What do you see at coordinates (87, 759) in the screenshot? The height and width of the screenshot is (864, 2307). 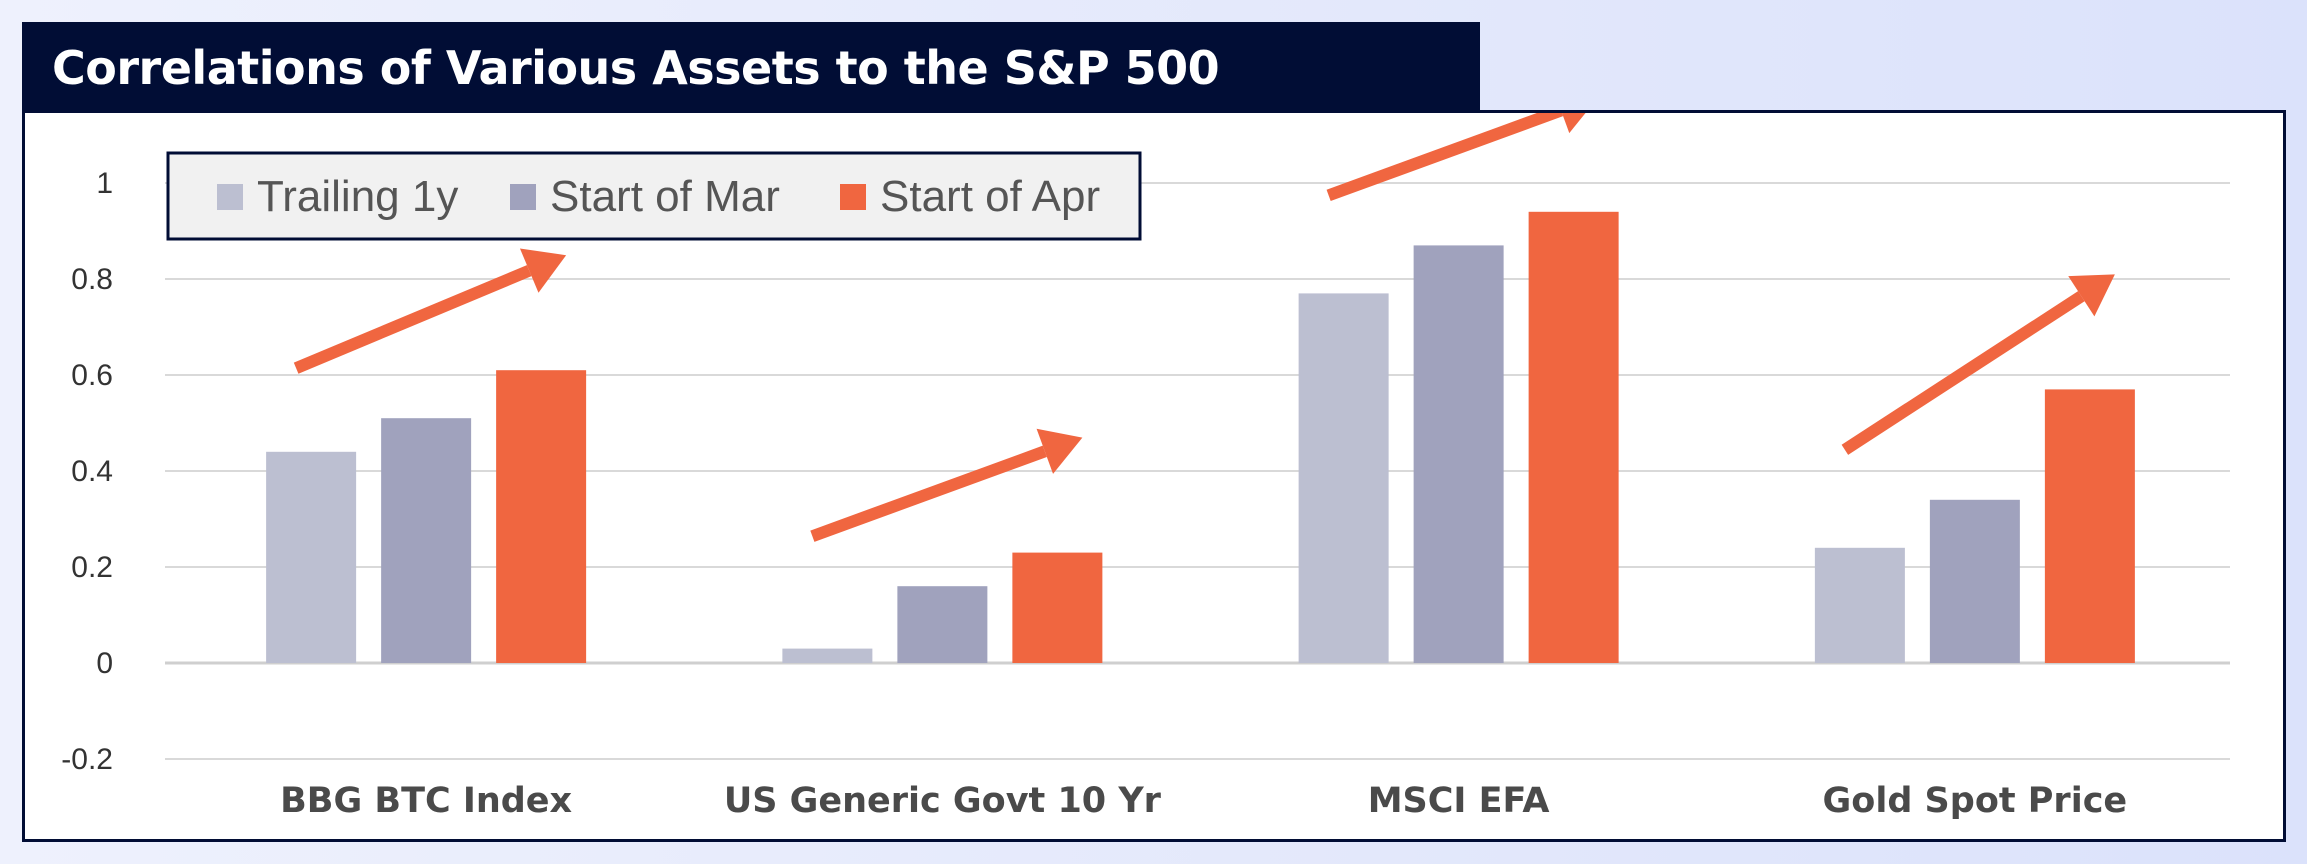 I see `y-tick-label: -0.2` at bounding box center [87, 759].